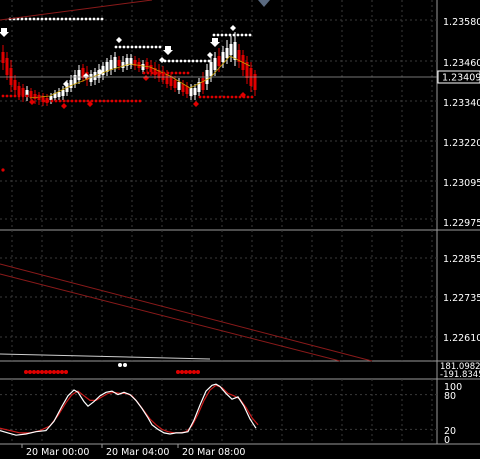  I want to click on down-arrow-signal, so click(168, 50).